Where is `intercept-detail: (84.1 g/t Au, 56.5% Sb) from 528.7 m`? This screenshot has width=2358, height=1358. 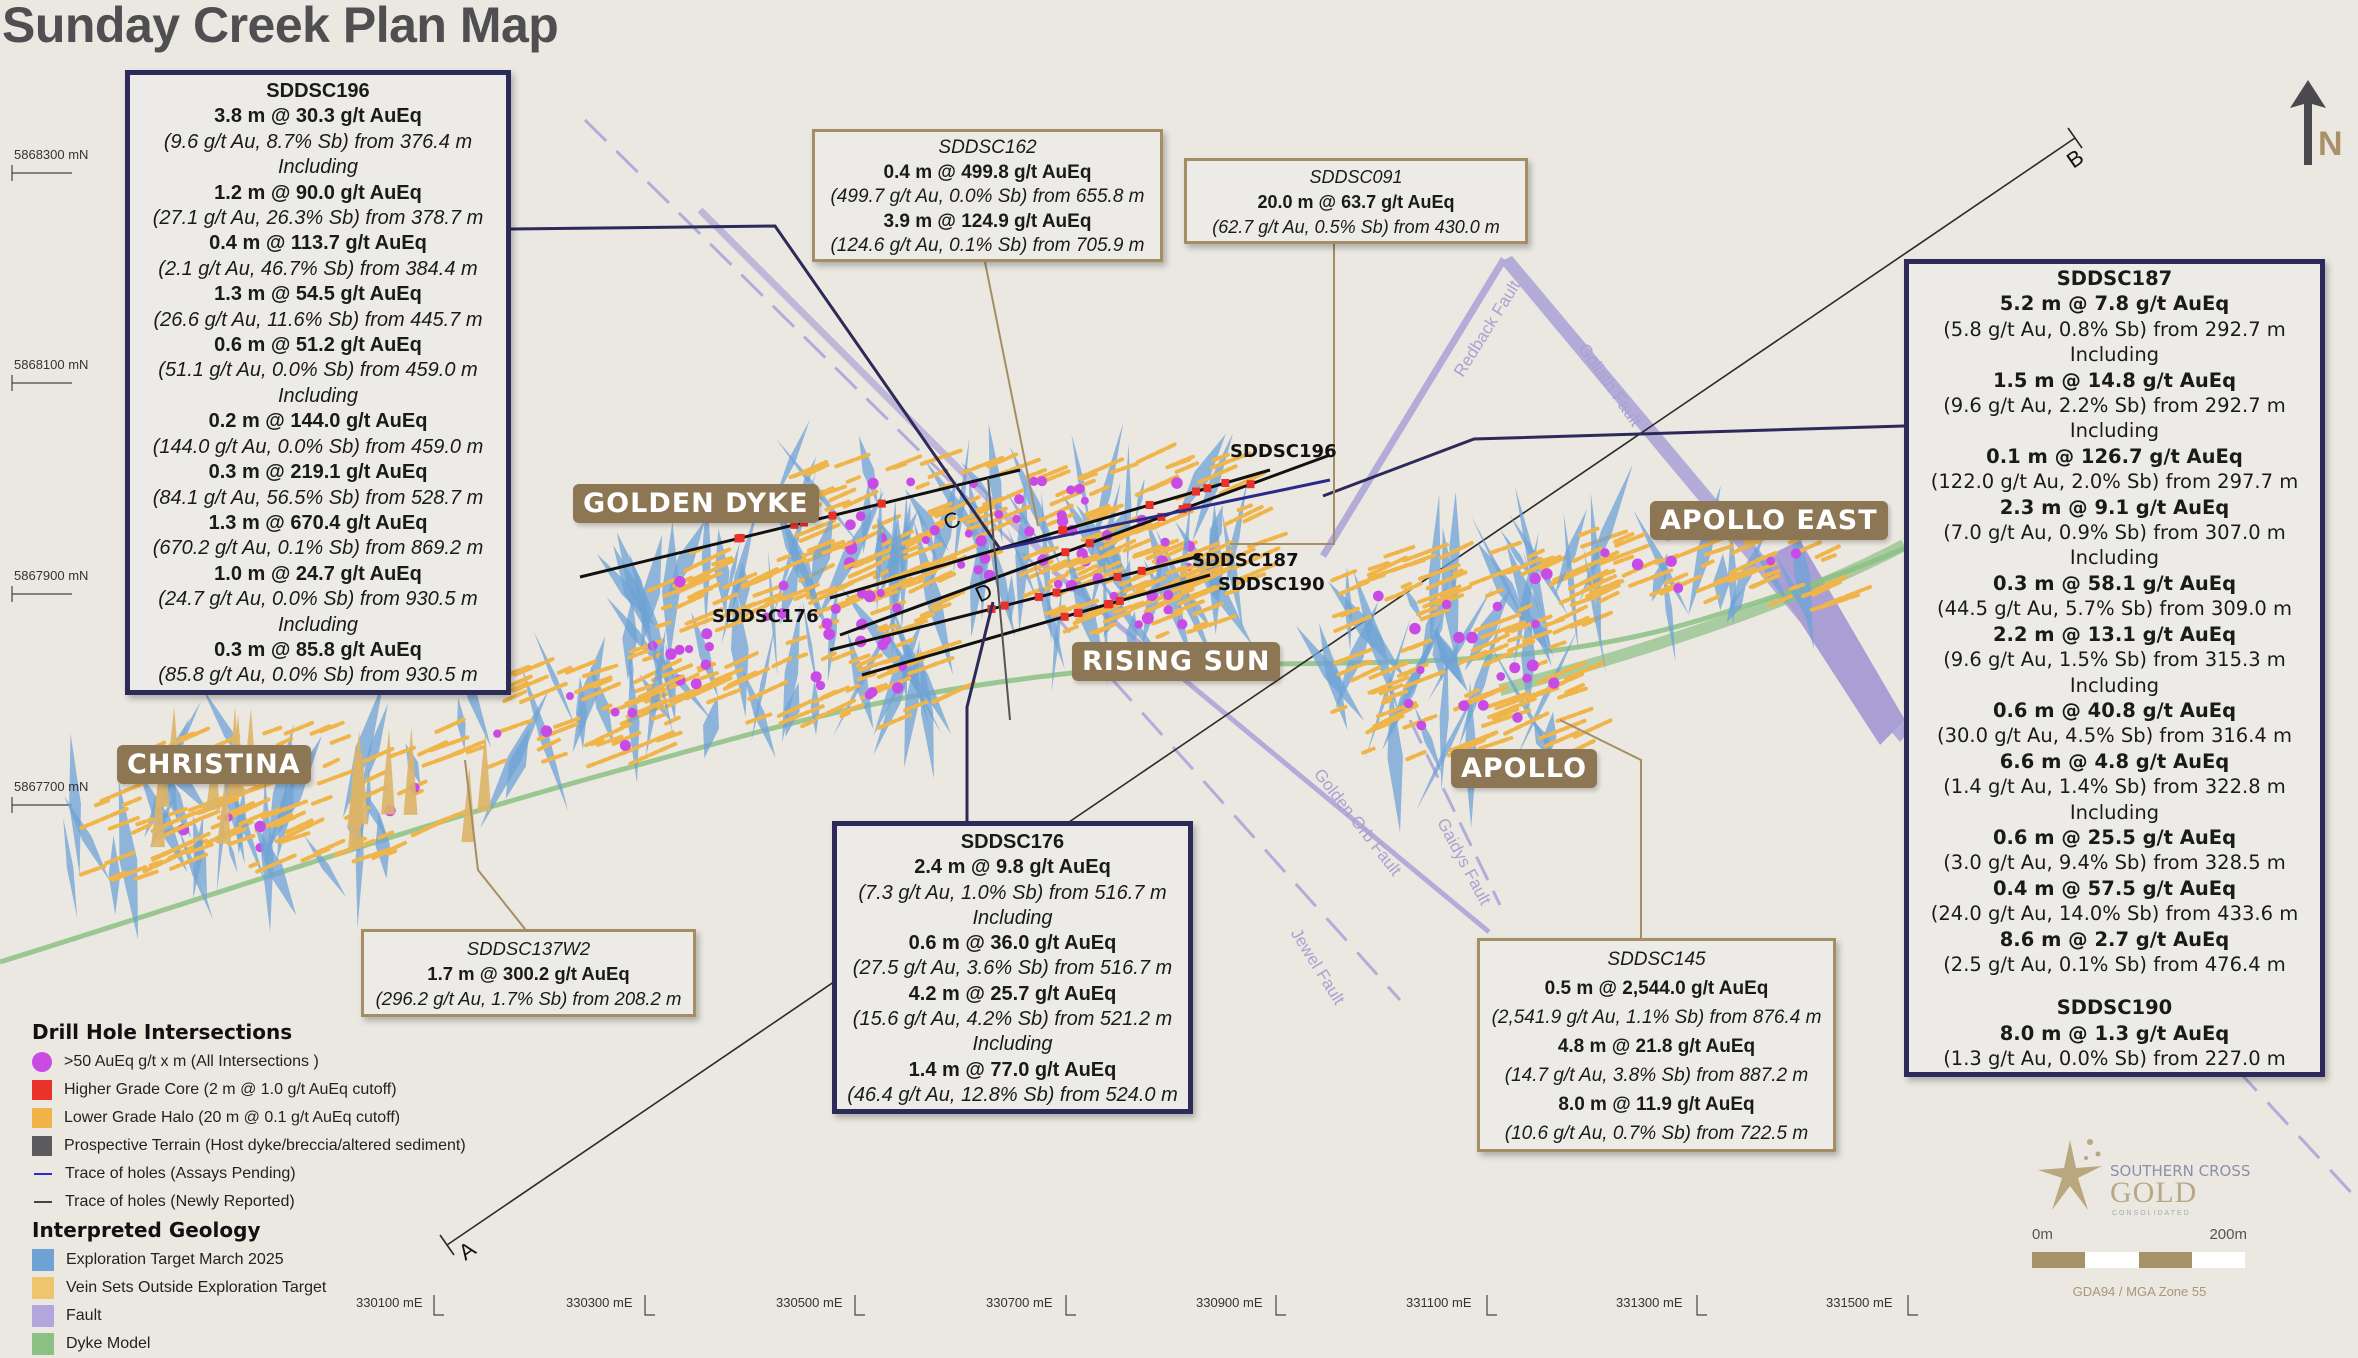 intercept-detail: (84.1 g/t Au, 56.5% Sb) from 528.7 m is located at coordinates (318, 497).